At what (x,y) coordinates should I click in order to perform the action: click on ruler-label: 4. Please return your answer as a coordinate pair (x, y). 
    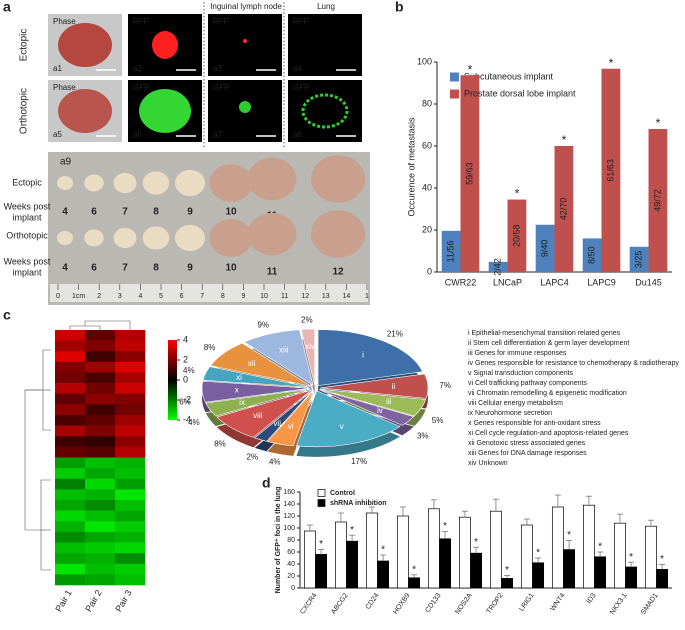
    Looking at the image, I should click on (140, 296).